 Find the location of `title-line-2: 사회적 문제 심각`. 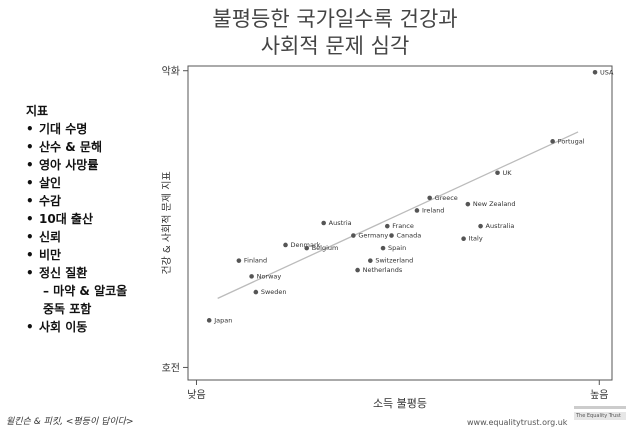

title-line-2: 사회적 문제 심각 is located at coordinates (335, 46).